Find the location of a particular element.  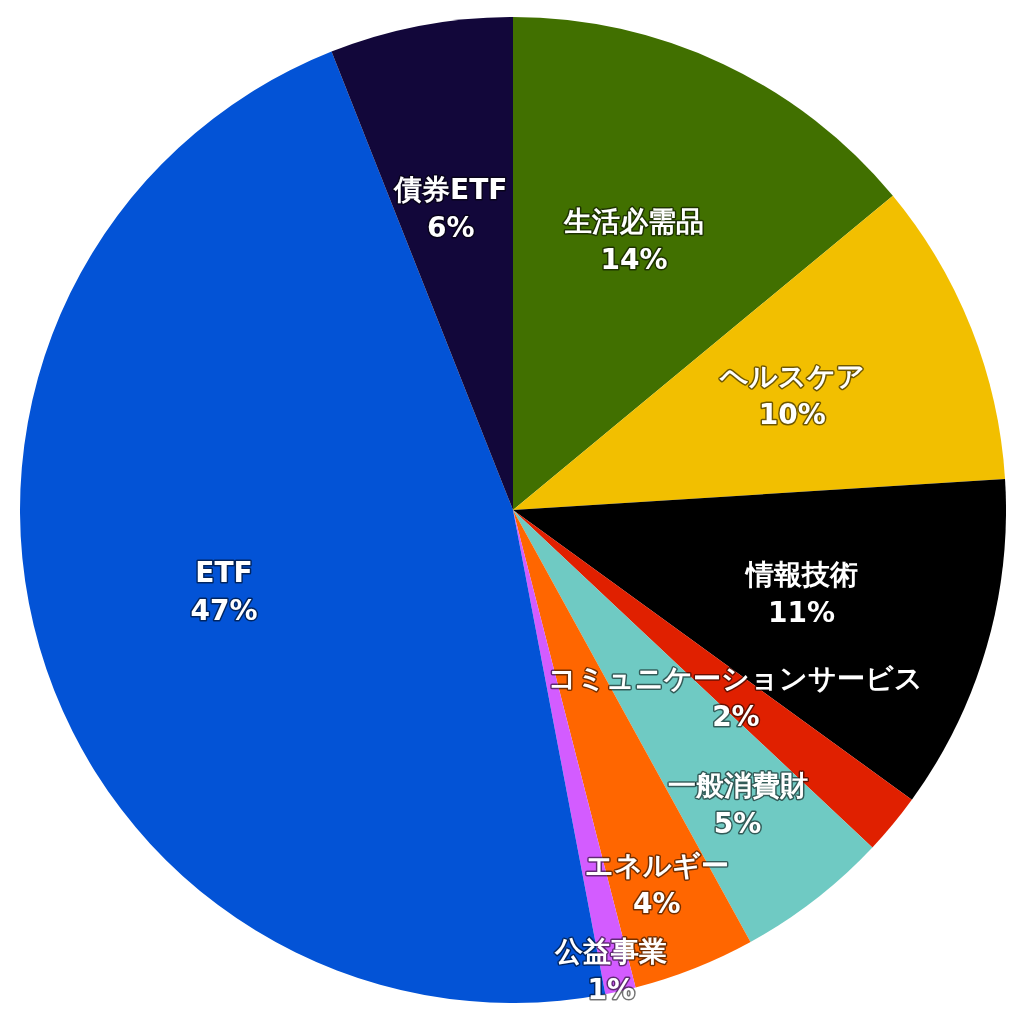

slice-label: 情報技術 is located at coordinates (800, 575).